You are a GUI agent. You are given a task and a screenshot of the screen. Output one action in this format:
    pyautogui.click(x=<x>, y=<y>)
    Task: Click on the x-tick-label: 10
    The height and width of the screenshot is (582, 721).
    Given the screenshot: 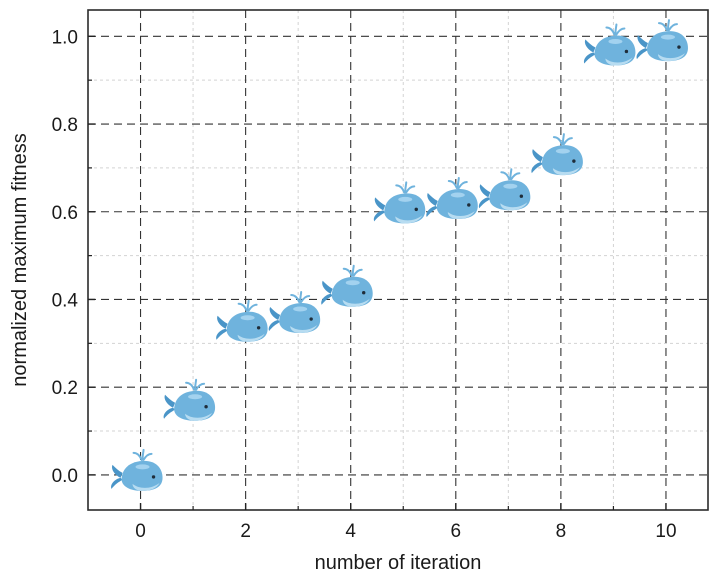 What is the action you would take?
    pyautogui.click(x=665, y=531)
    